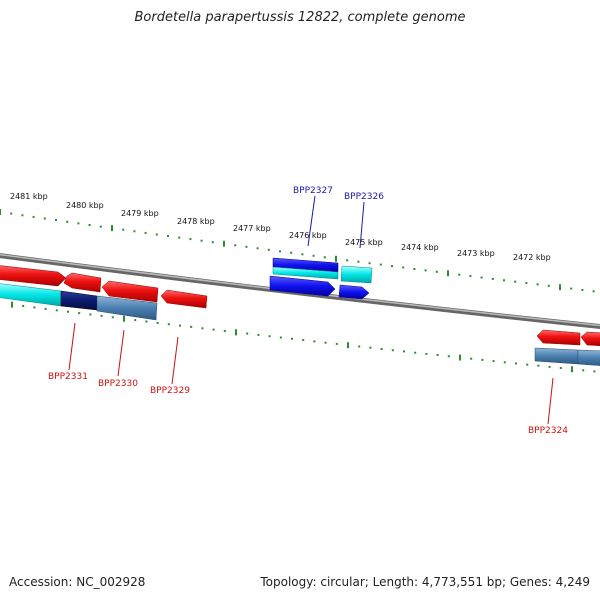 Image resolution: width=600 pixels, height=600 pixels. I want to click on right-gene-cluster, so click(567, 347).